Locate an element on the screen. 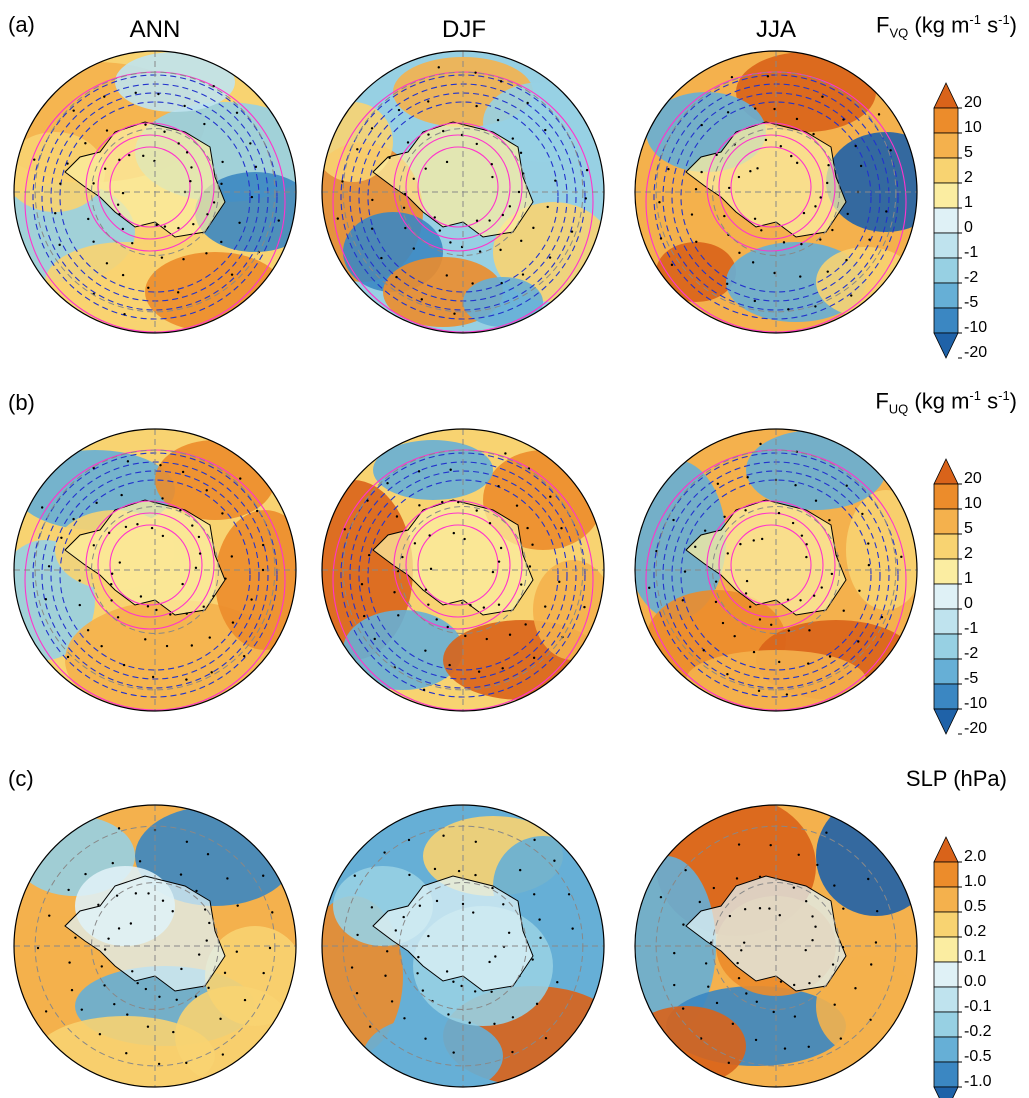  map-fvq-jja is located at coordinates (776, 192).